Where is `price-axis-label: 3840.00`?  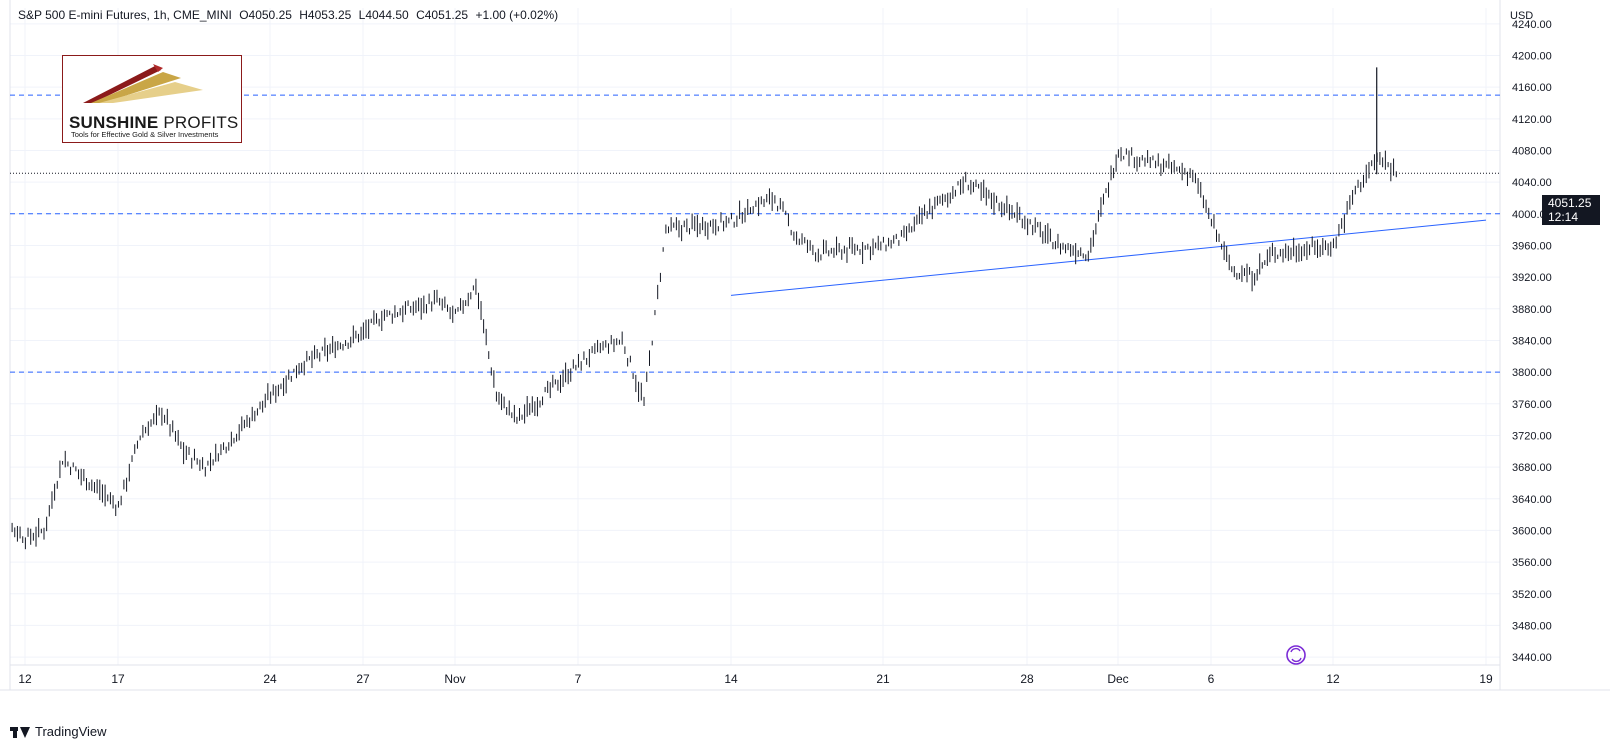
price-axis-label: 3840.00 is located at coordinates (1532, 341).